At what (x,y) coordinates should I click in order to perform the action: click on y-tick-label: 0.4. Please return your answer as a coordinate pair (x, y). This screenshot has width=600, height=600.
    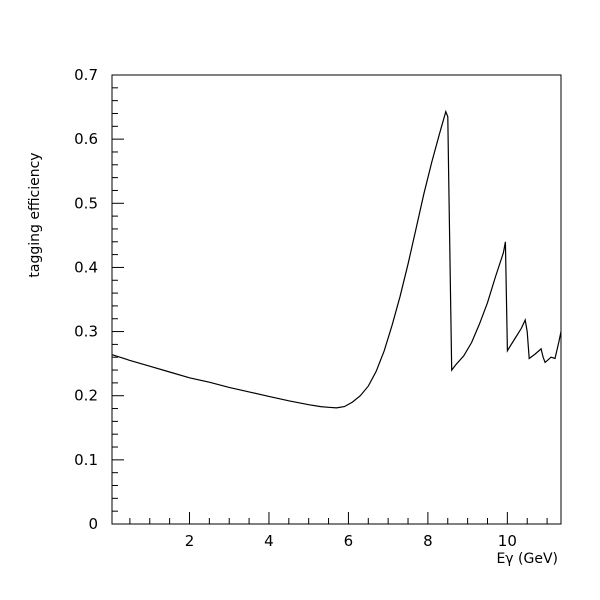
    Looking at the image, I should click on (86, 267).